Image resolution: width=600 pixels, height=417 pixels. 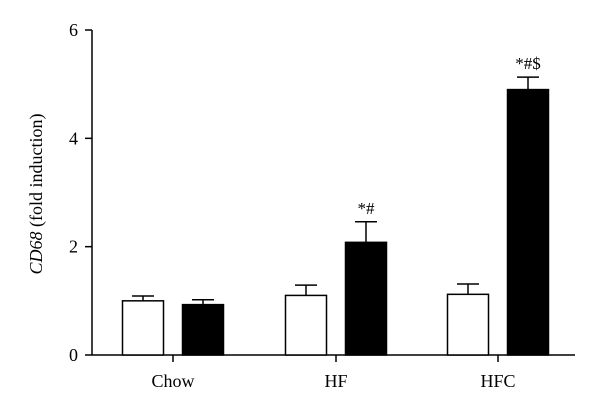 I want to click on y-tick-label: 4, so click(x=73, y=138).